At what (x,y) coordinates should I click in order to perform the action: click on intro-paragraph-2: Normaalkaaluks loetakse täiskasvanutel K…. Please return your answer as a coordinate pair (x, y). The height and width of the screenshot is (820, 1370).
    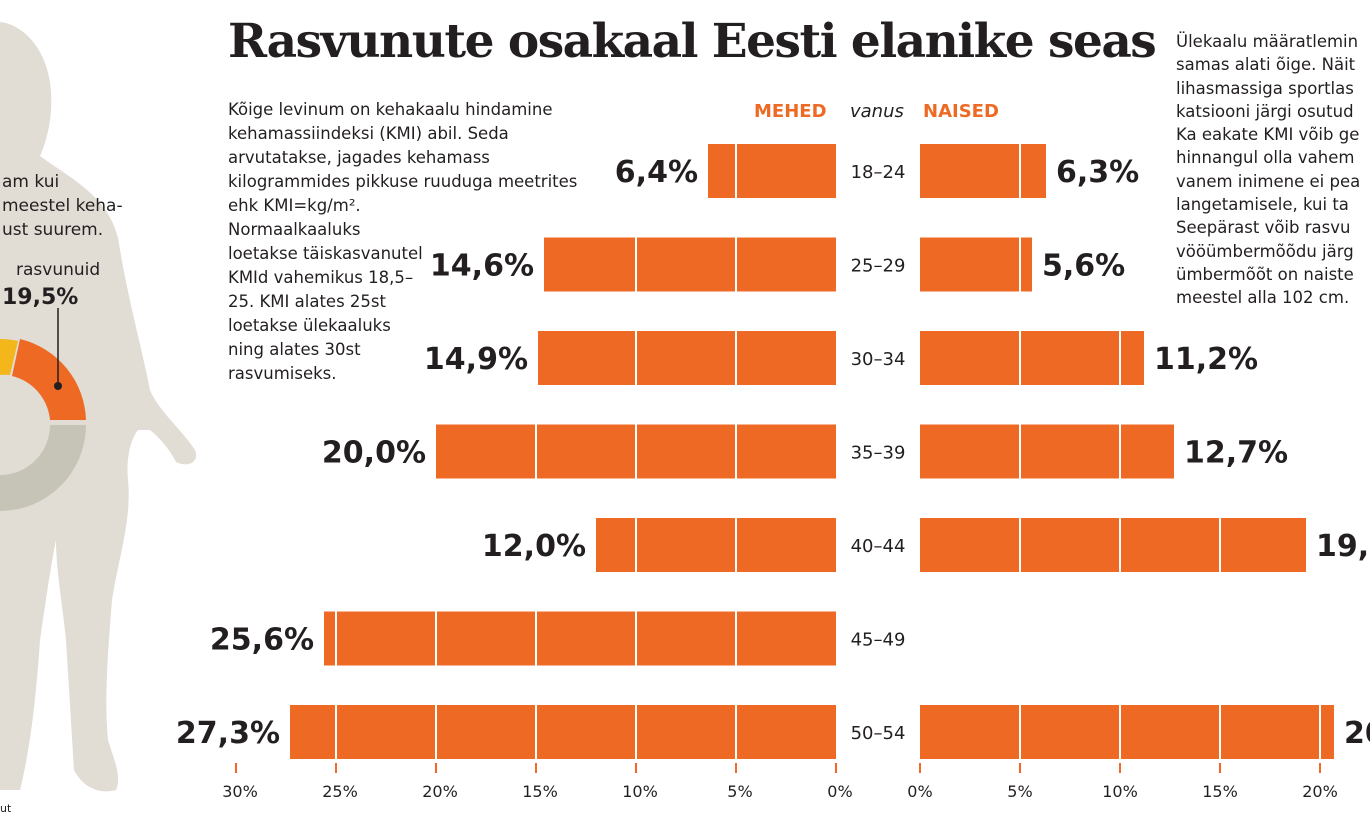
    Looking at the image, I should click on (325, 301).